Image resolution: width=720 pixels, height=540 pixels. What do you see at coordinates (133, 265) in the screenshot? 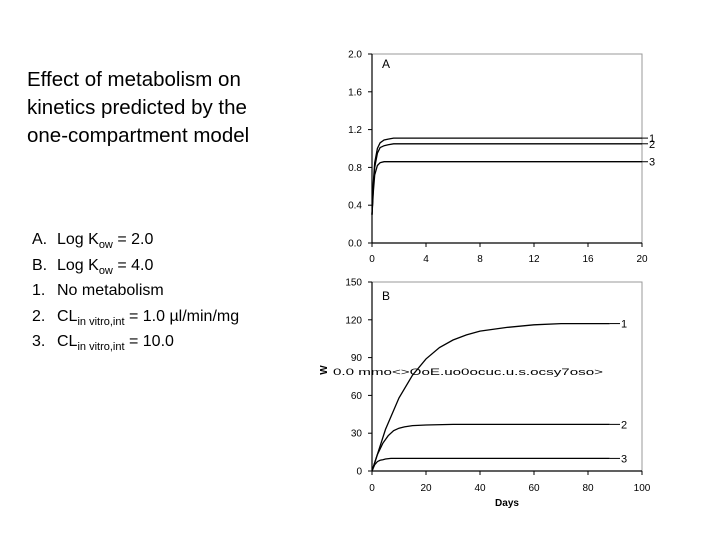
I see `legend-text: = 4.0` at bounding box center [133, 265].